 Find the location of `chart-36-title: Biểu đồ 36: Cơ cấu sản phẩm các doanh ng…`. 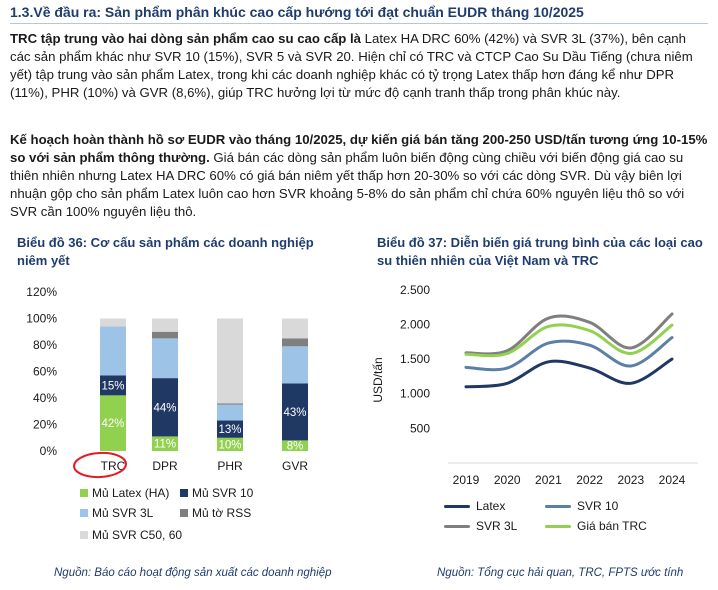

chart-36-title: Biểu đồ 36: Cơ cấu sản phẩm các doanh ng… is located at coordinates (165, 251).